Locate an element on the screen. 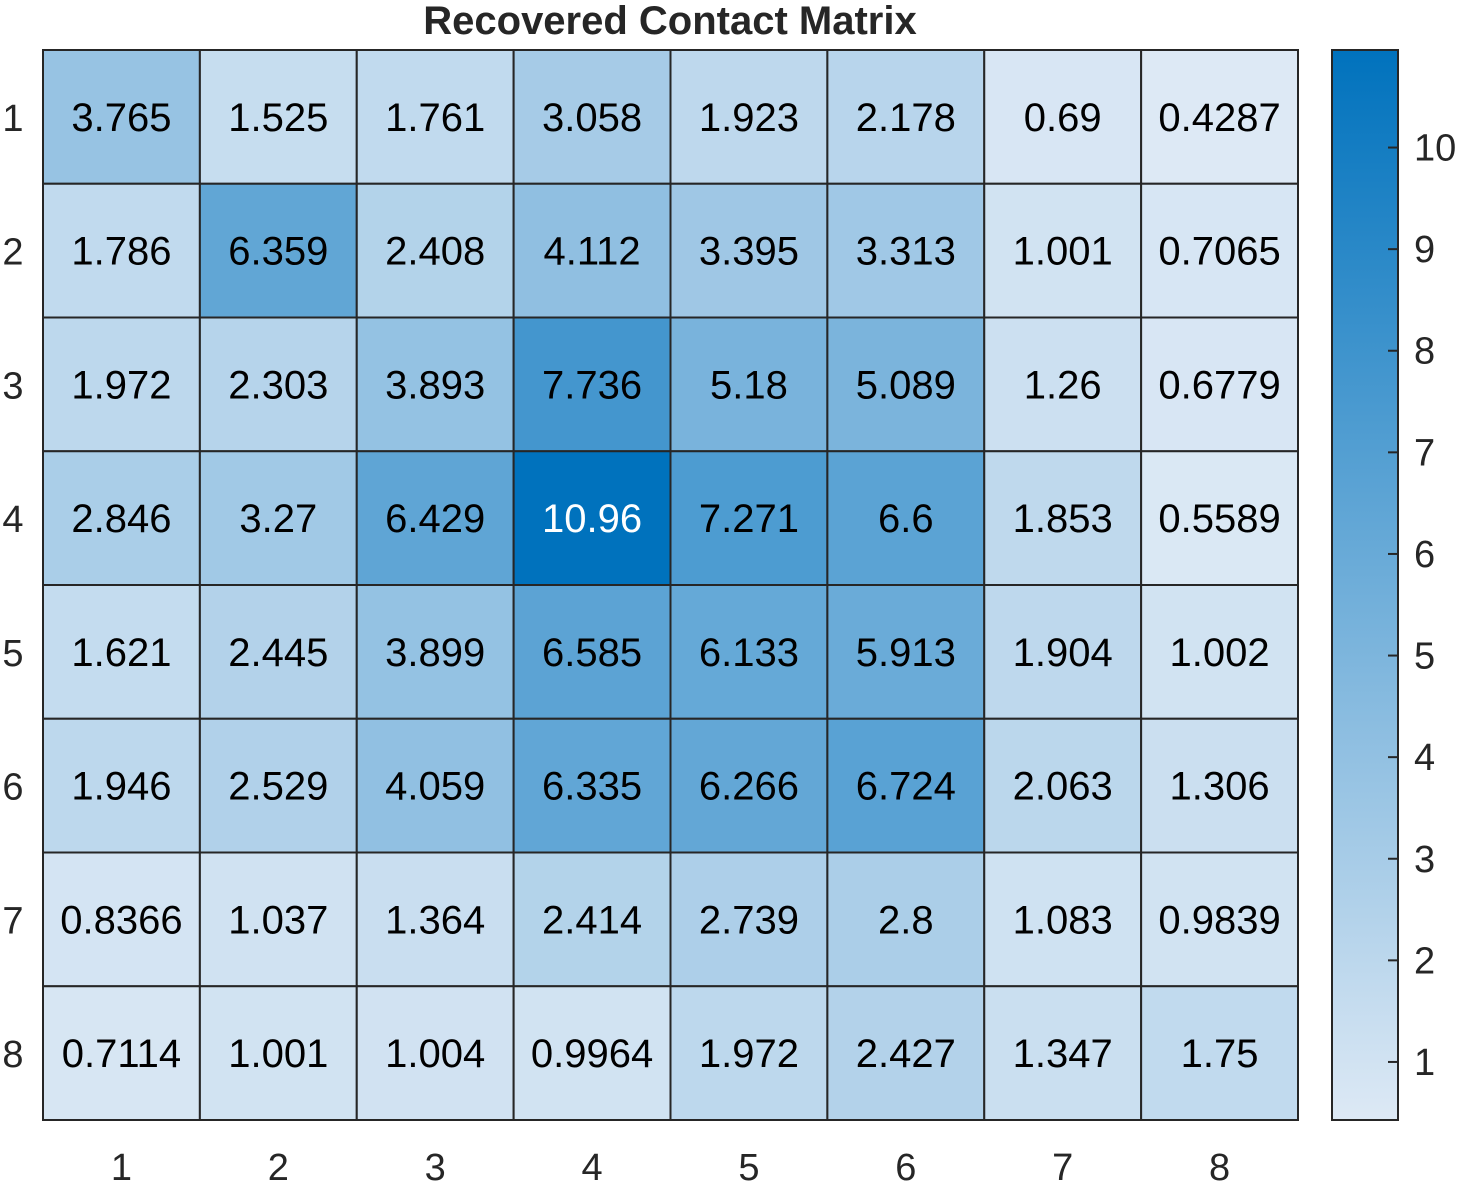  colorbar-gradient is located at coordinates (1365, 585).